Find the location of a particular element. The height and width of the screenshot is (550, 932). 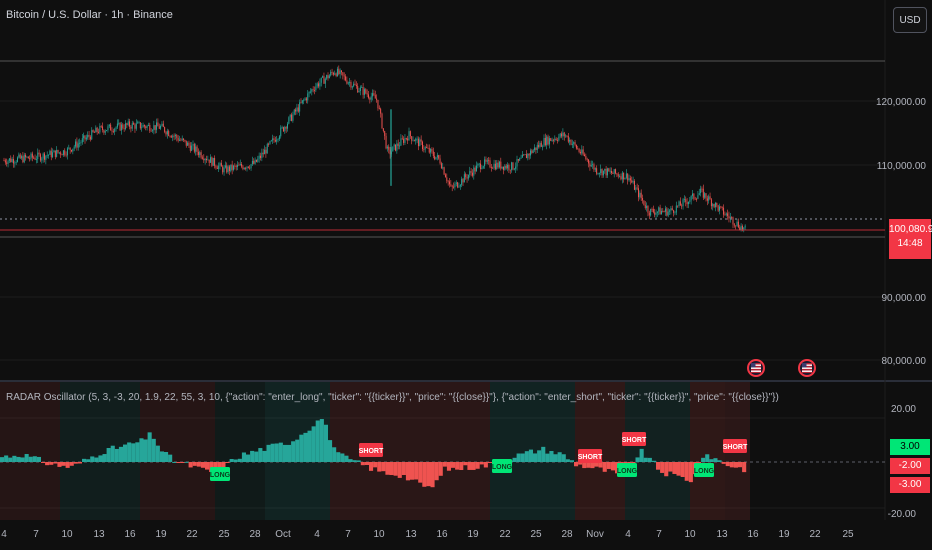

signal-box is located at coordinates (590, 456).